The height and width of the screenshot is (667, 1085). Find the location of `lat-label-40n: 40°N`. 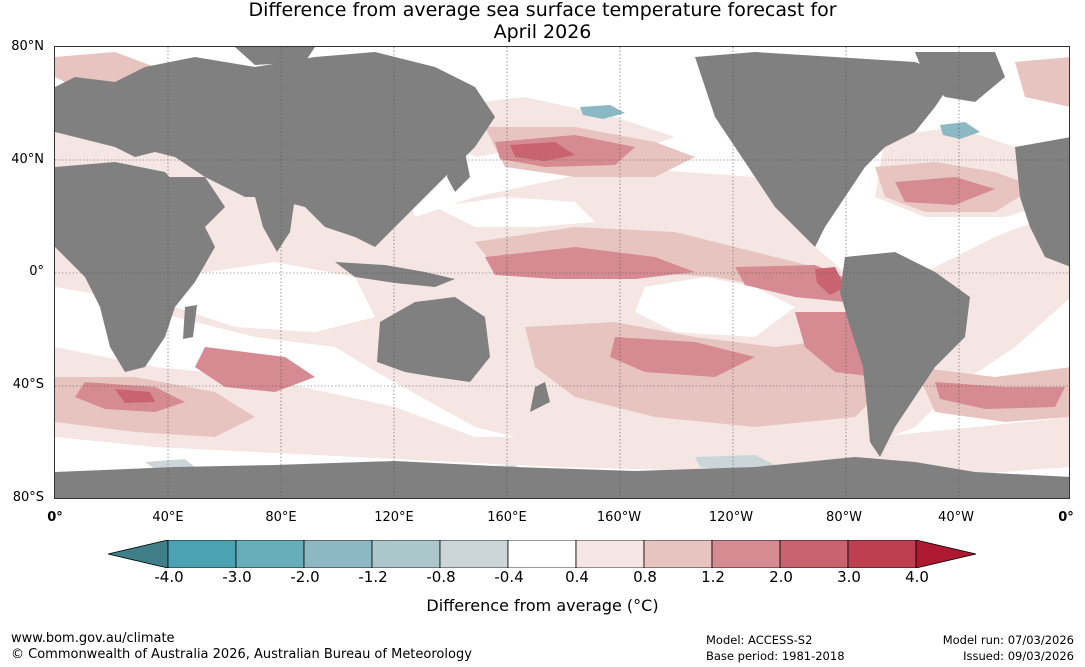

lat-label-40n: 40°N is located at coordinates (27, 159).